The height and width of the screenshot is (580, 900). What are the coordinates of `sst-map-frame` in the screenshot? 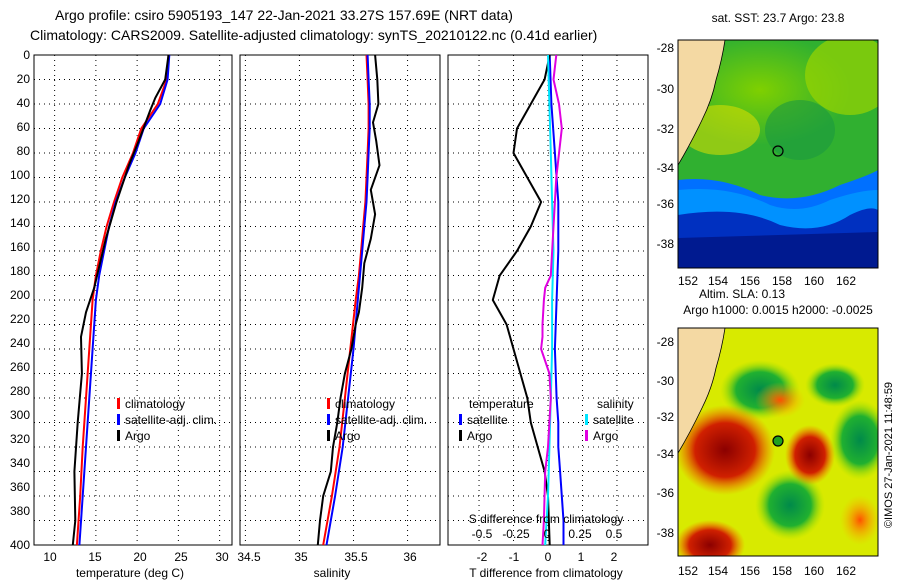 It's located at (778, 154).